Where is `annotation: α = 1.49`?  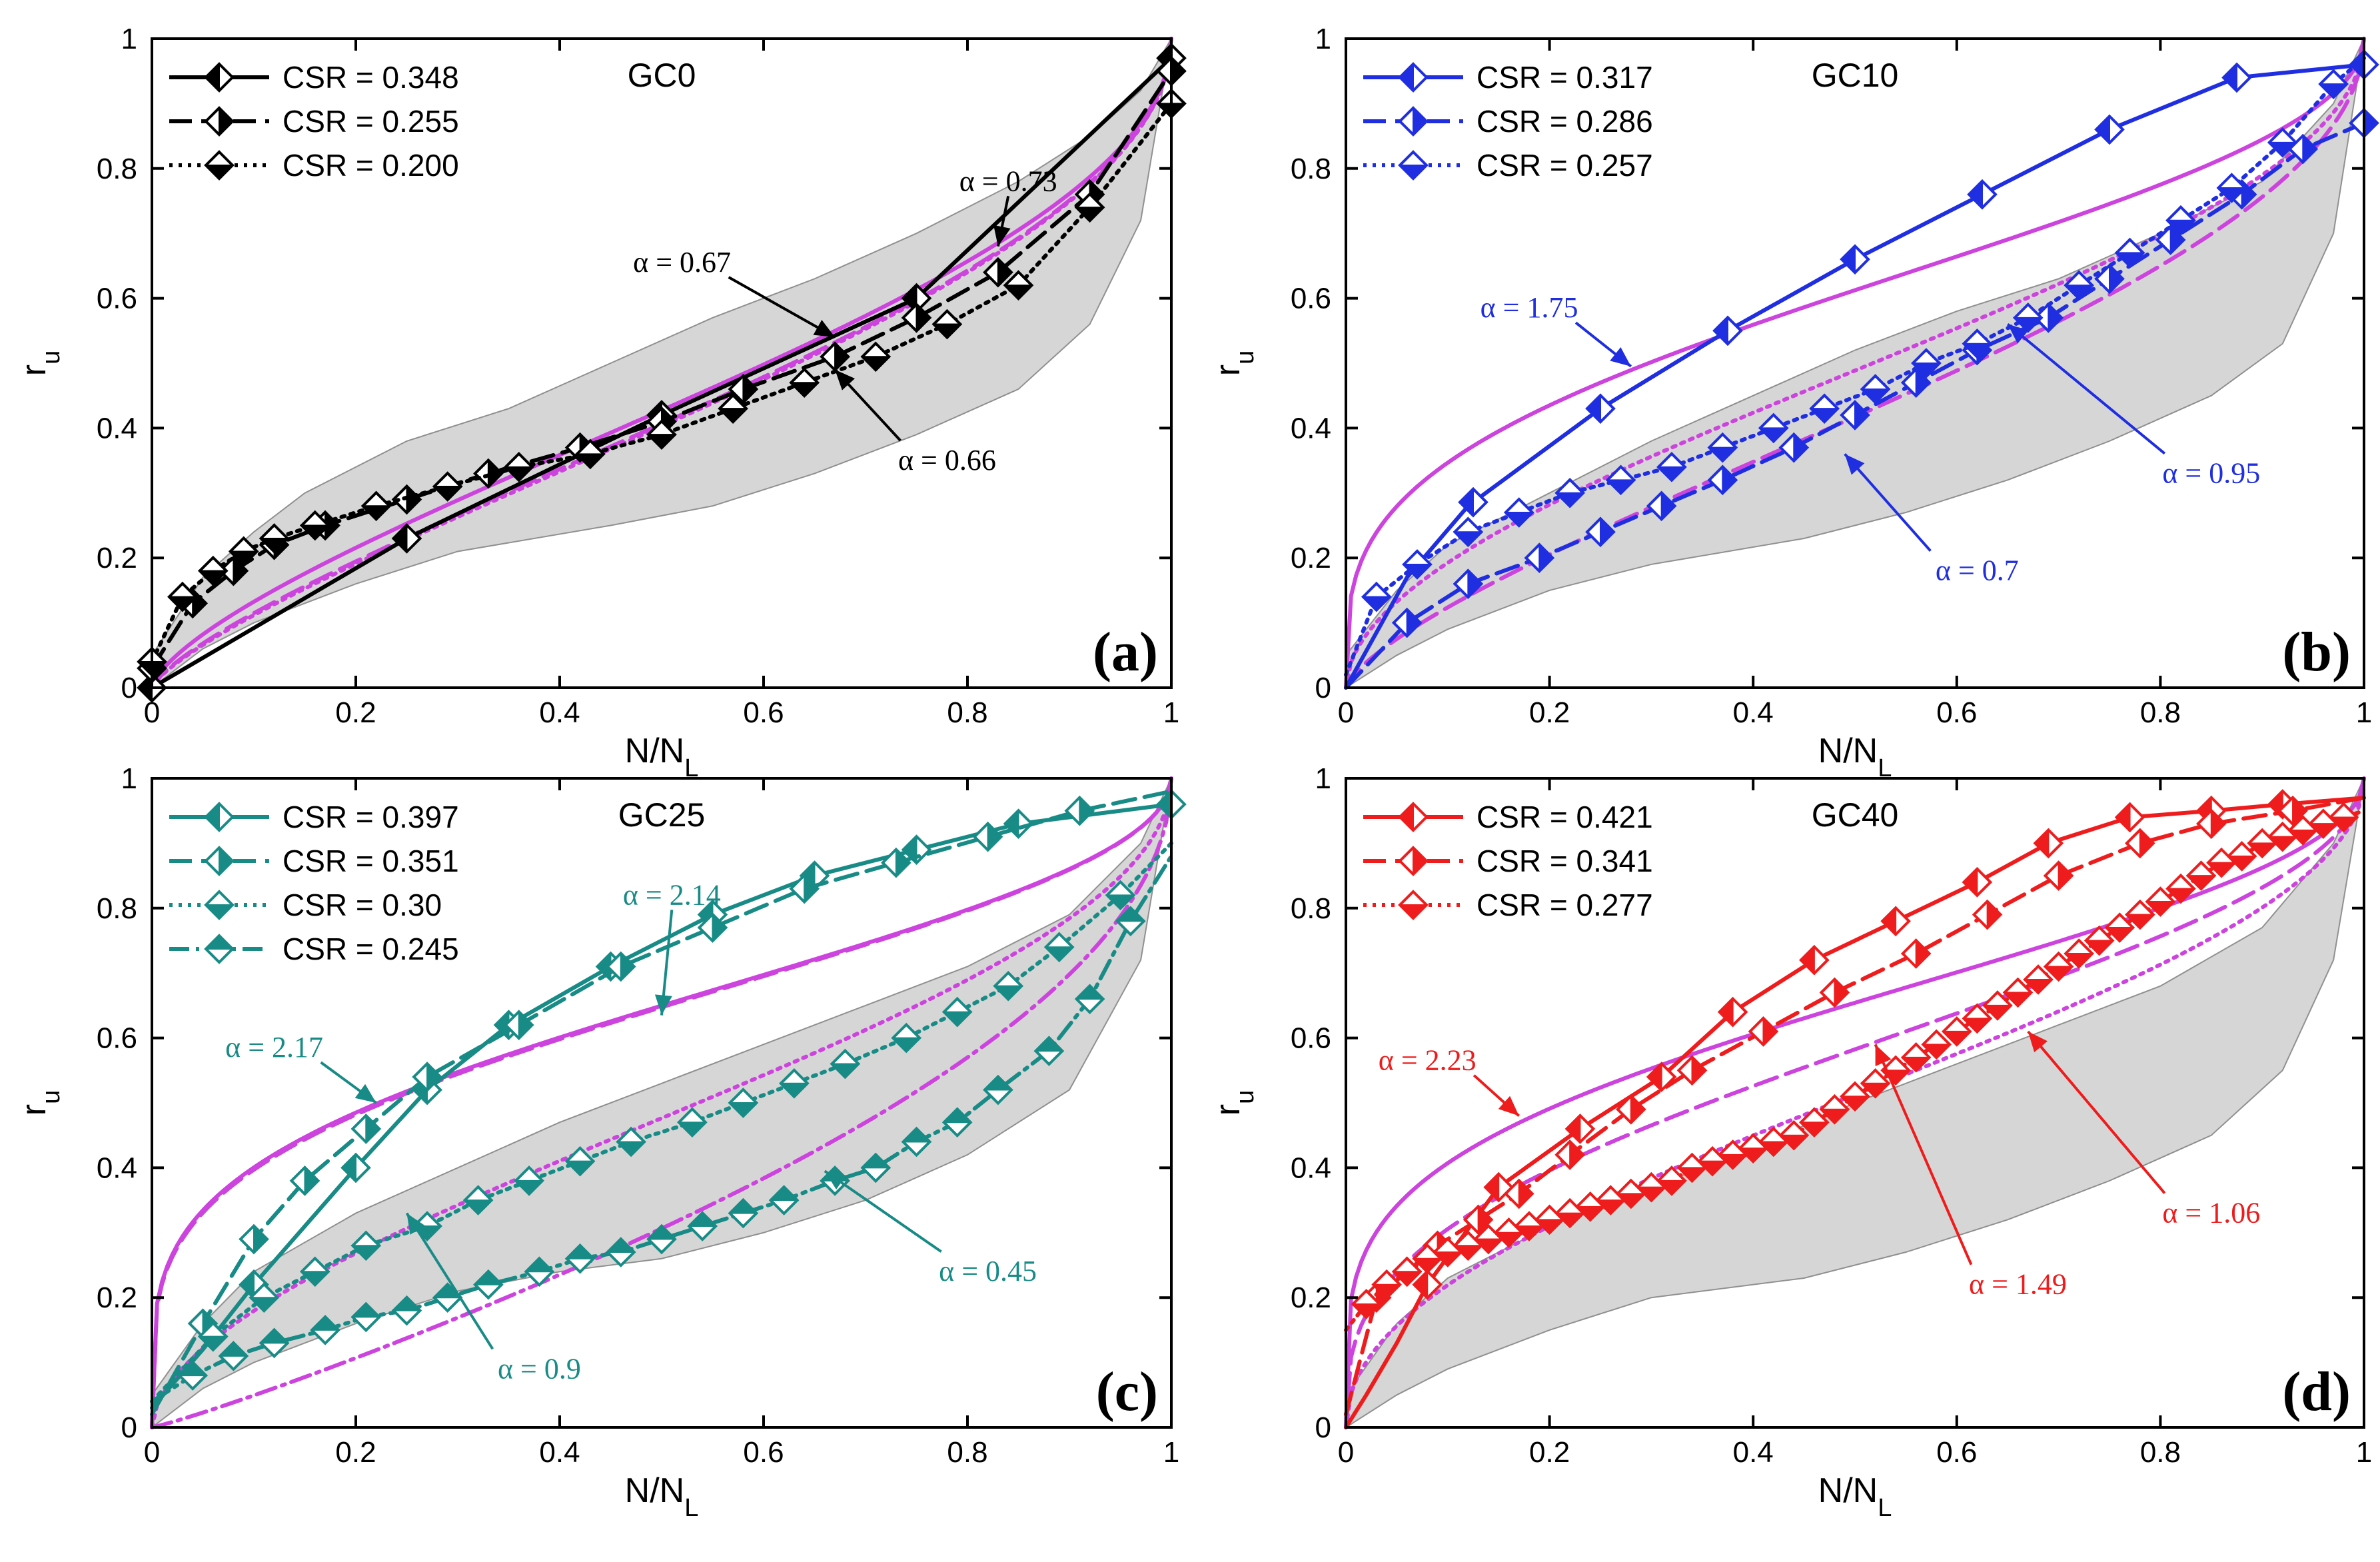
annotation: α = 1.49 is located at coordinates (1971, 1172).